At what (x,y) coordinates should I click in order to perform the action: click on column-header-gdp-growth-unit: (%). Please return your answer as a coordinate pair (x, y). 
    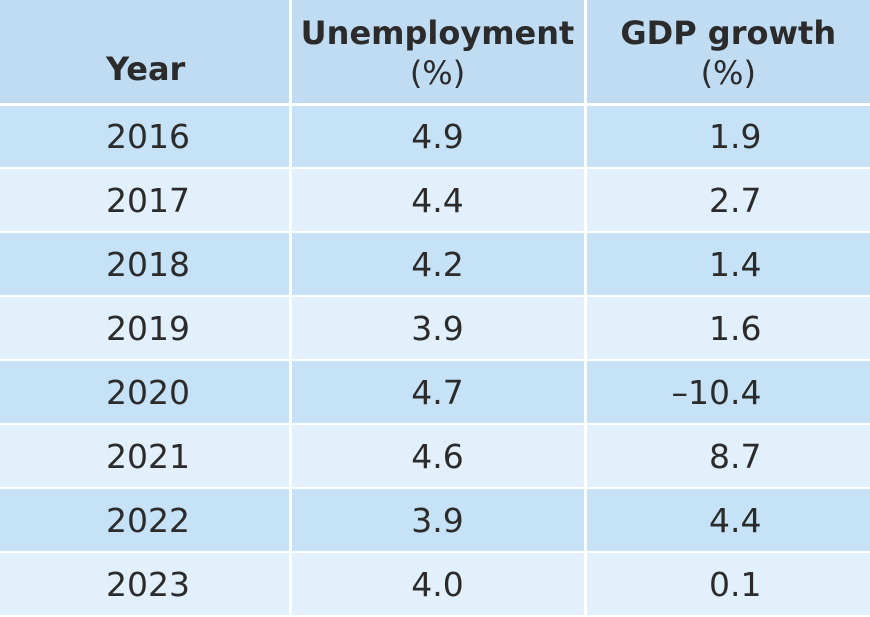
    Looking at the image, I should click on (728, 73).